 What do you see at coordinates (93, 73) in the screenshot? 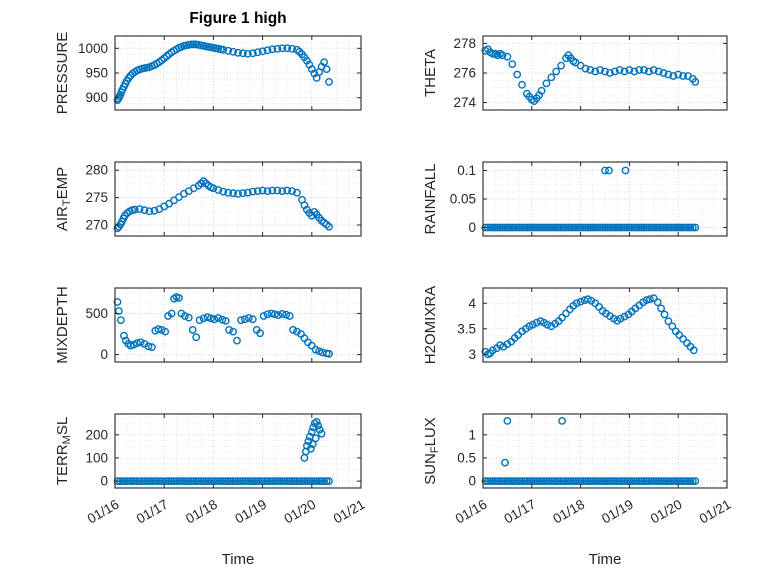
I see `y-tick-labels: 900 950 1000` at bounding box center [93, 73].